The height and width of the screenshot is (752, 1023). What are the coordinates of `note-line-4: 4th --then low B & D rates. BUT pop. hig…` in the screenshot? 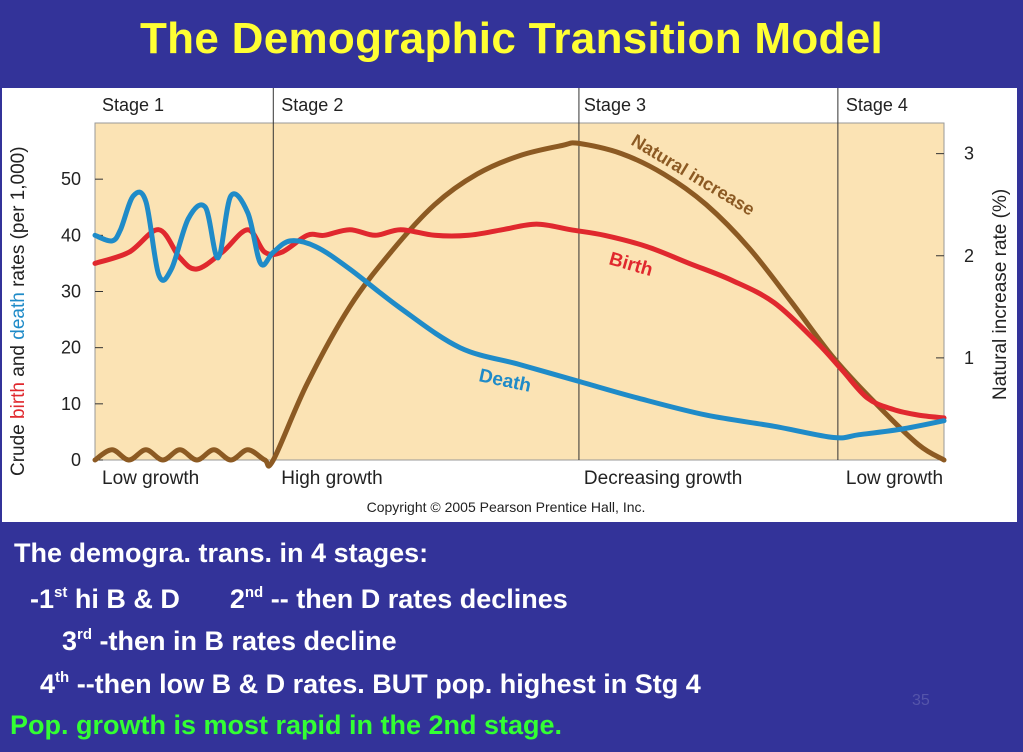 It's located at (370, 684).